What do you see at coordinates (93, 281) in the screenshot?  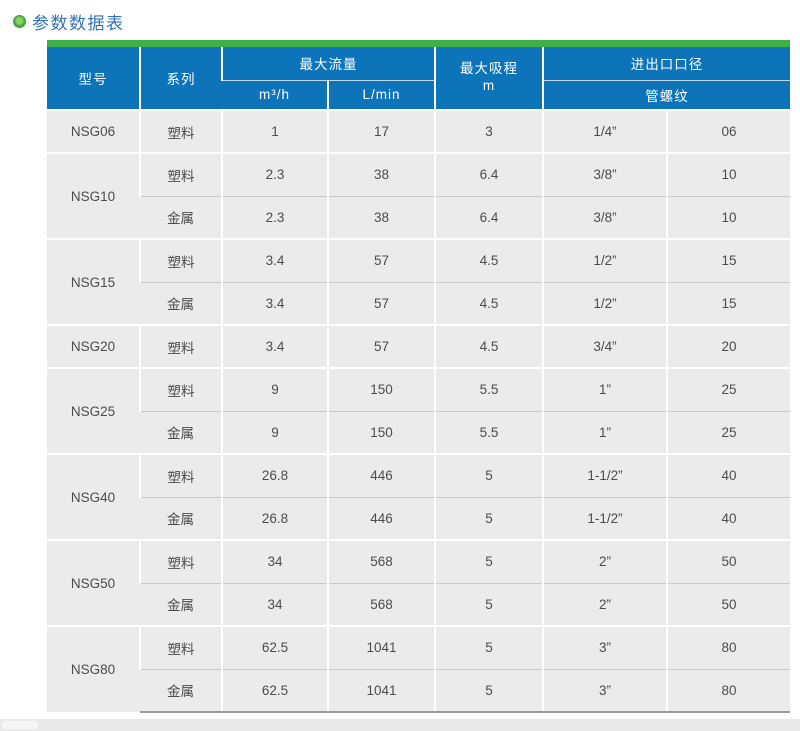 I see `model-cell: NSG15` at bounding box center [93, 281].